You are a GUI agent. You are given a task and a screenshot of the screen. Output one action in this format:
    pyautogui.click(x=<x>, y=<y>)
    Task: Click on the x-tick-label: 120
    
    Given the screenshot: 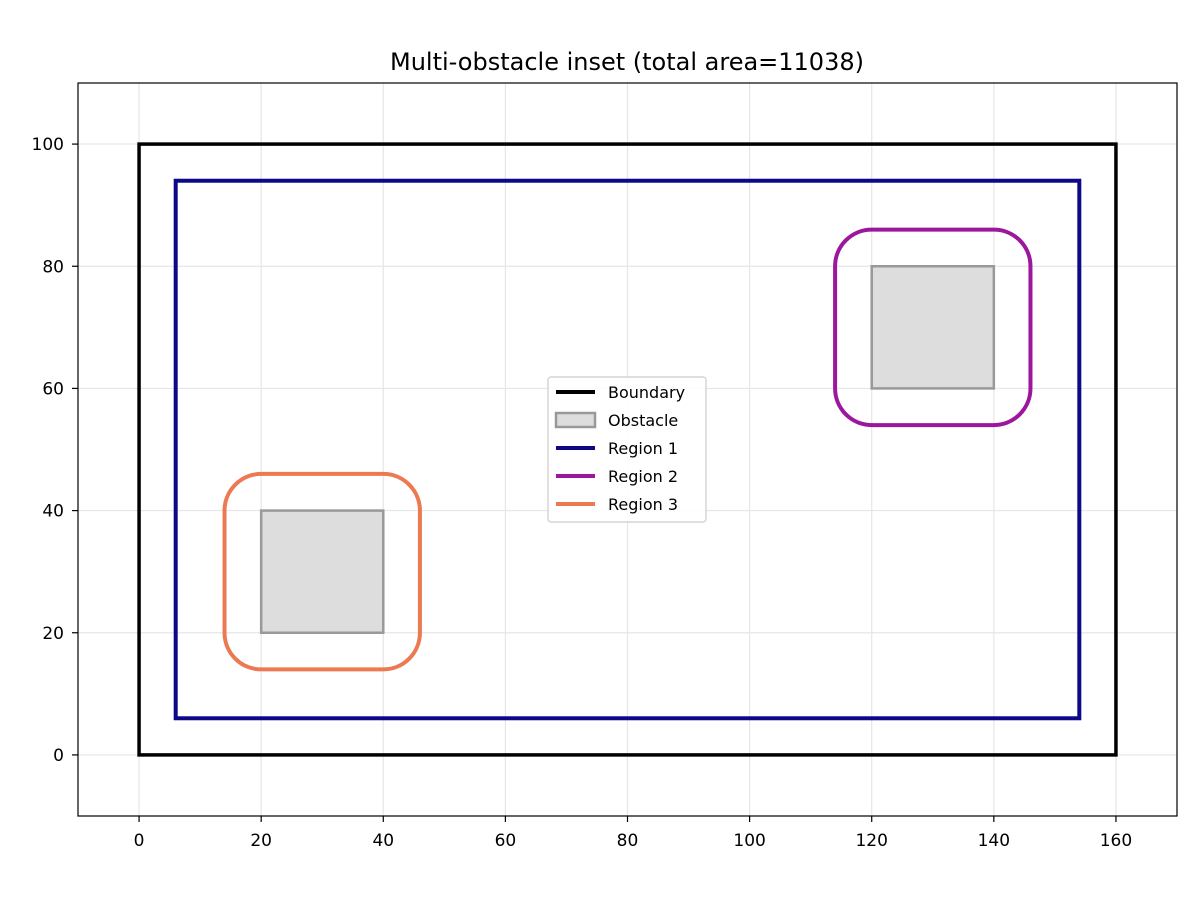 What is the action you would take?
    pyautogui.click(x=871, y=841)
    